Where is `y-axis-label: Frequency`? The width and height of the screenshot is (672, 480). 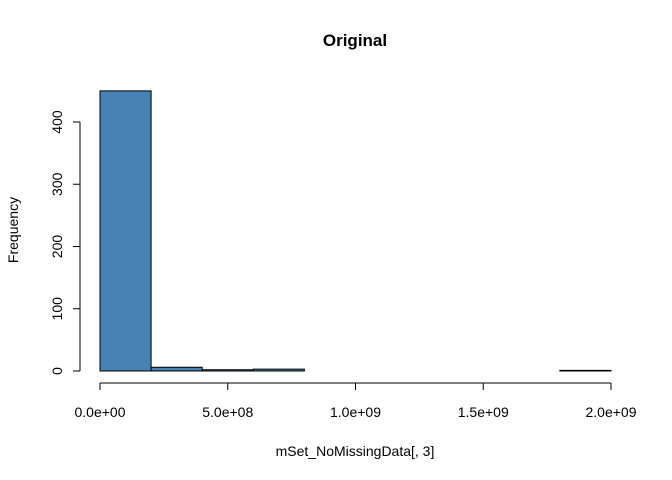
y-axis-label: Frequency is located at coordinates (13, 230).